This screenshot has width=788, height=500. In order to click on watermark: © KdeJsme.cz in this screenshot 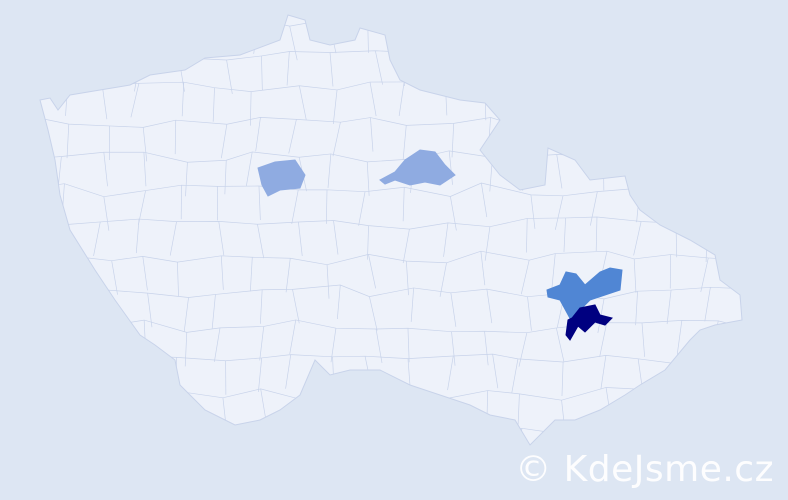, I will do `click(644, 469)`.